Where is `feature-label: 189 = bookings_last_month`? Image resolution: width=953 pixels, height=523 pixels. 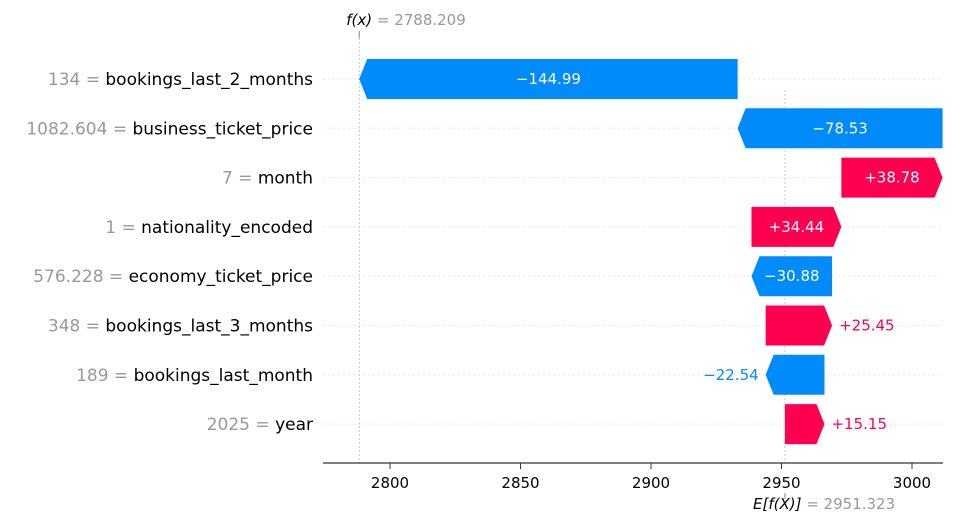
feature-label: 189 = bookings_last_month is located at coordinates (194, 376).